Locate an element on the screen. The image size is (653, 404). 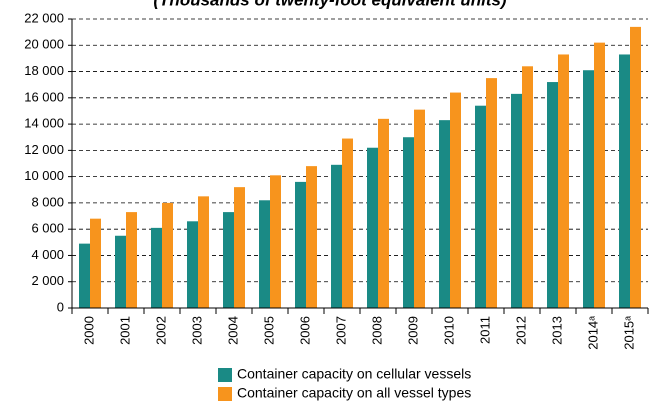
x-tick-label: 2006 is located at coordinates (304, 330).